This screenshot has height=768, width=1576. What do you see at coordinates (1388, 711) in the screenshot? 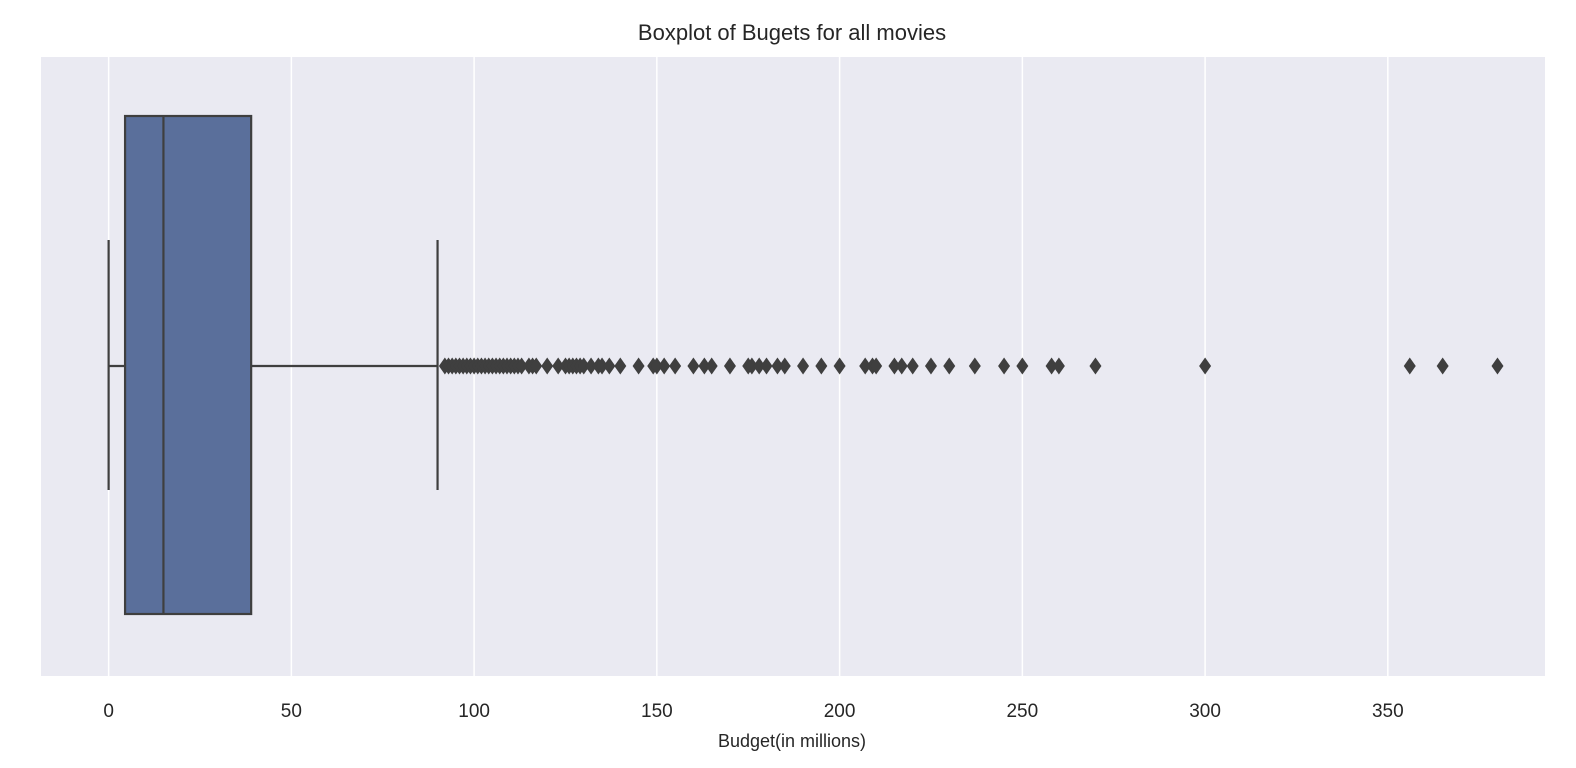
I see `x-tick-label: 350` at bounding box center [1388, 711].